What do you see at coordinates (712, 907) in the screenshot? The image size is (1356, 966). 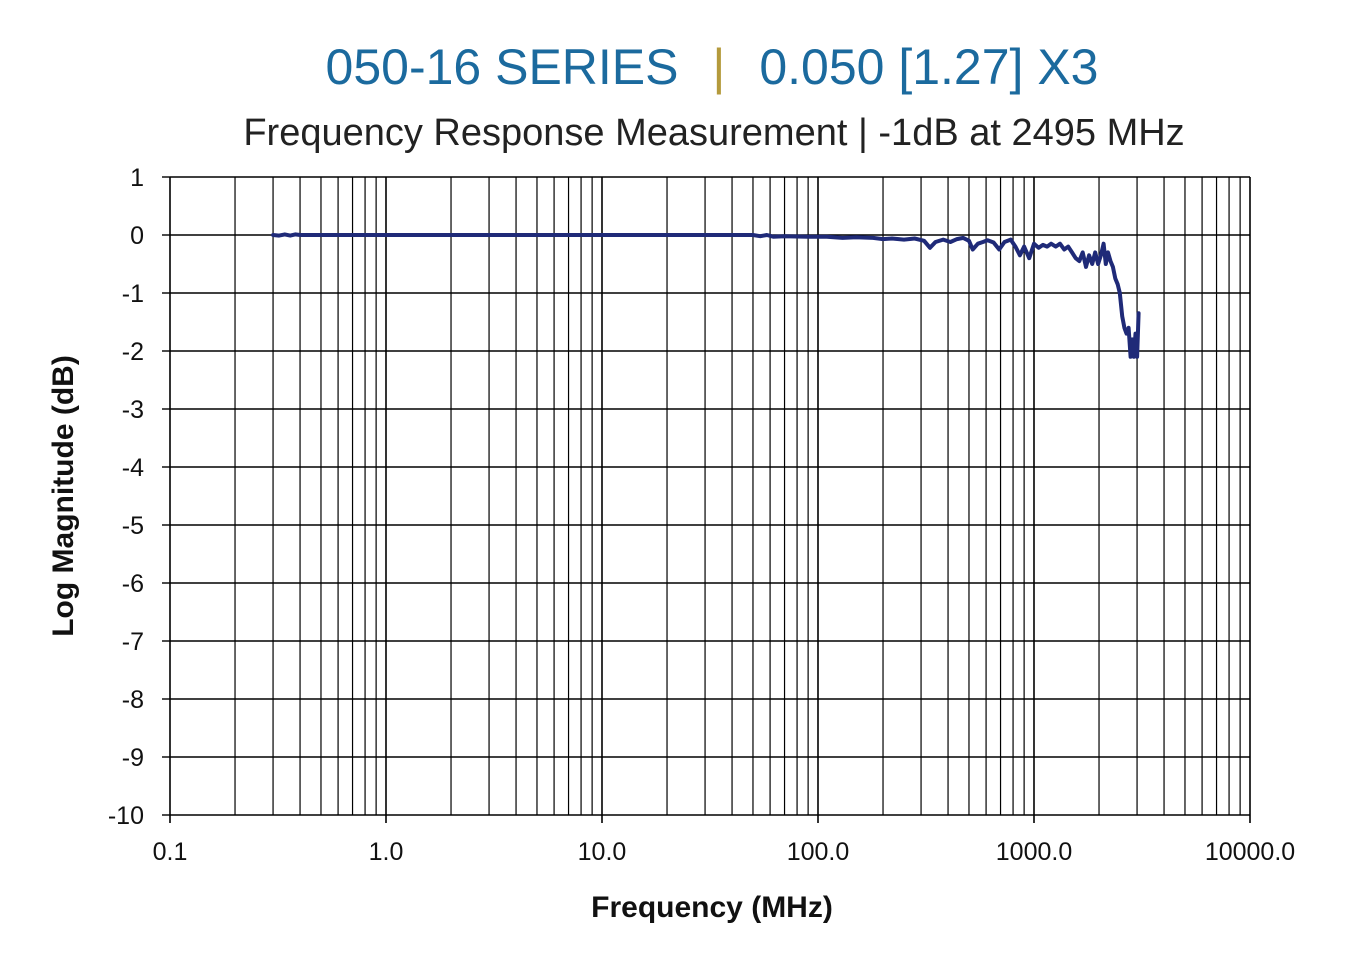 I see `x-axis-label: Frequency (MHz)` at bounding box center [712, 907].